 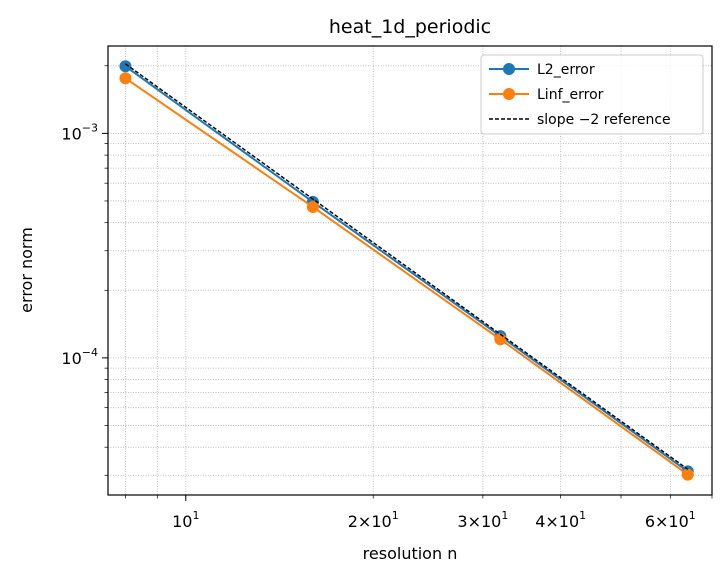 I want to click on x-tick-label: 4×101, so click(x=560, y=520).